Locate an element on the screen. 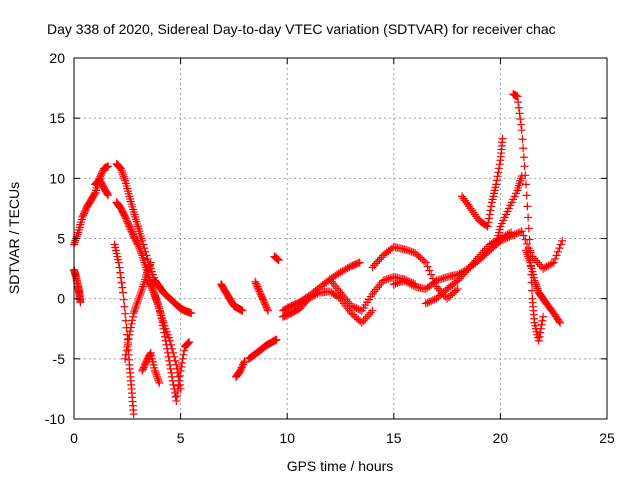 The height and width of the screenshot is (480, 640). series-track-l is located at coordinates (262, 349).